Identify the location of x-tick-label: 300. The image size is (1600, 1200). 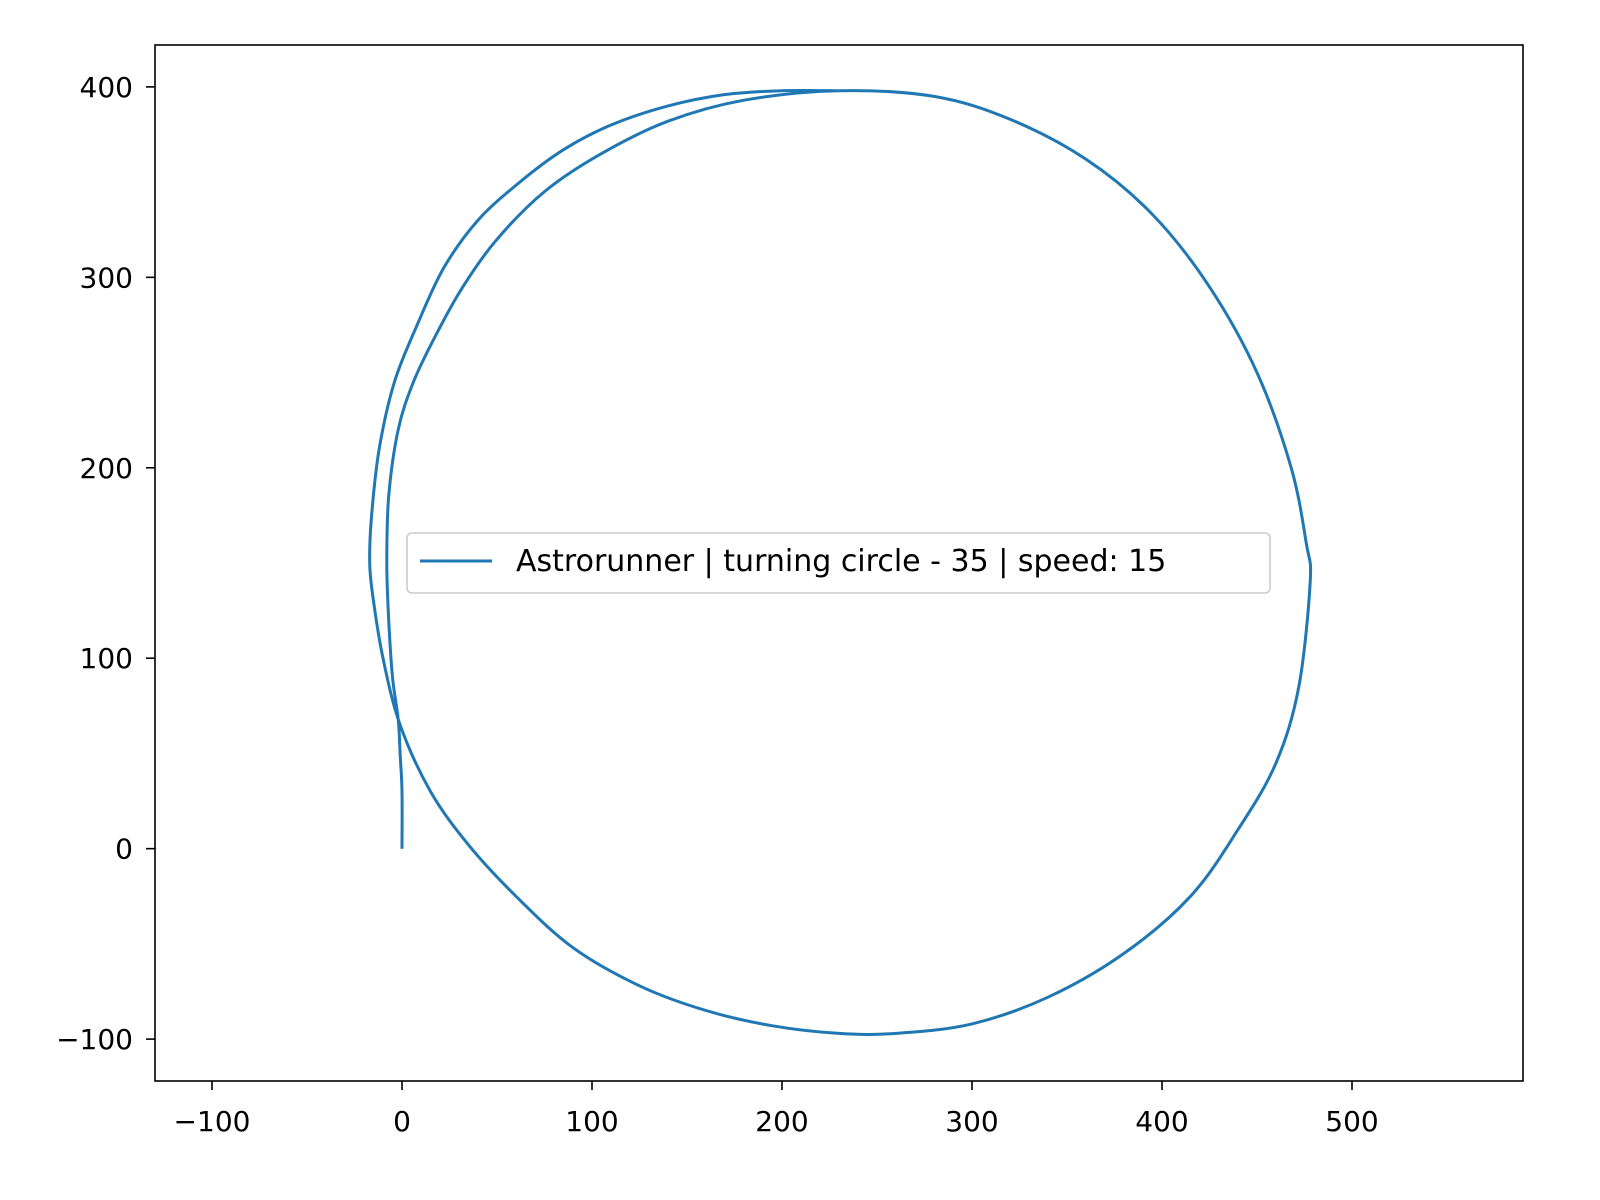
(971, 1121).